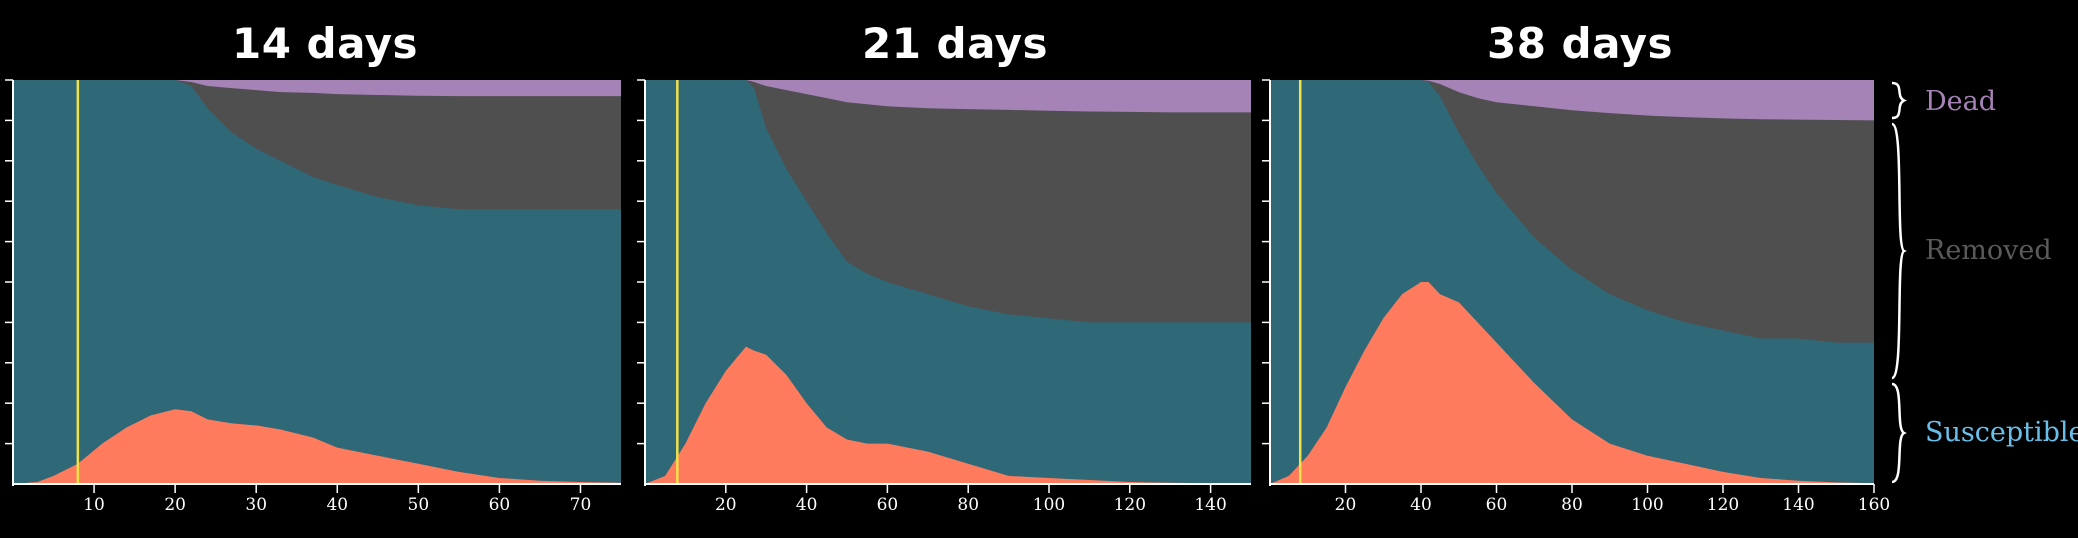 This screenshot has height=538, width=2078. I want to click on chart-title-21-days: 21 days, so click(955, 43).